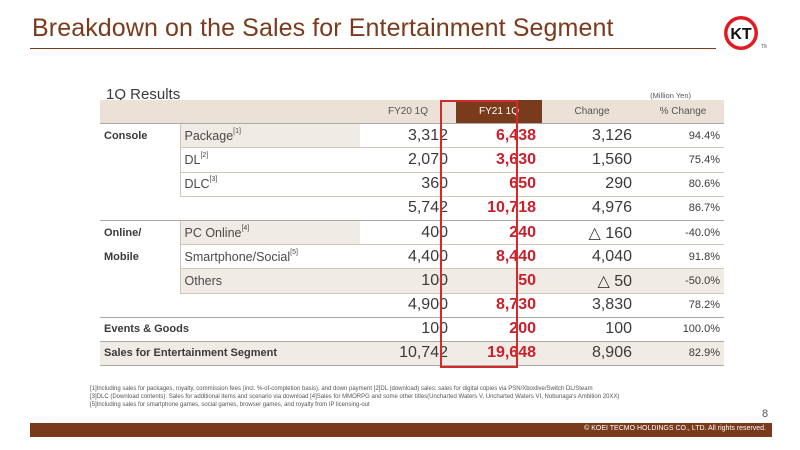 This screenshot has height=450, width=800. What do you see at coordinates (683, 353) in the screenshot?
I see `pct-change-value: 82.9%` at bounding box center [683, 353].